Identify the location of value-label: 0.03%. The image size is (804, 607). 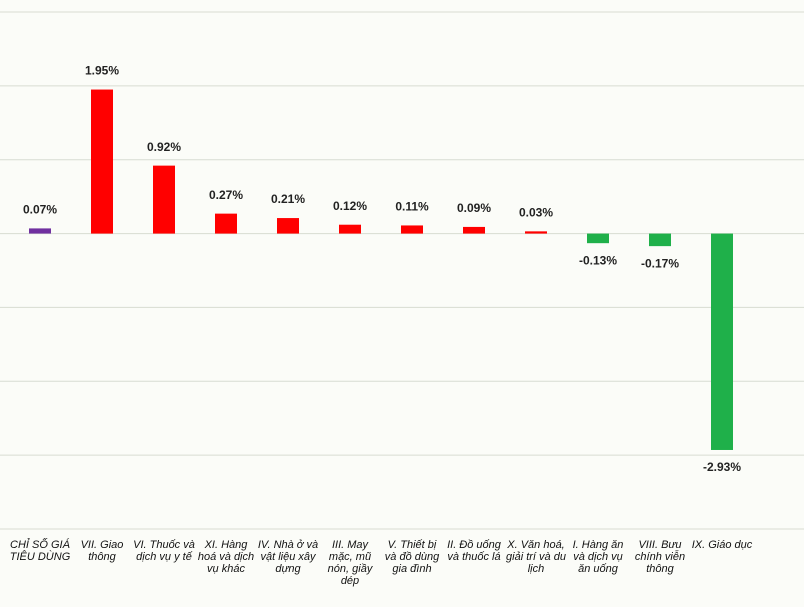
(536, 213).